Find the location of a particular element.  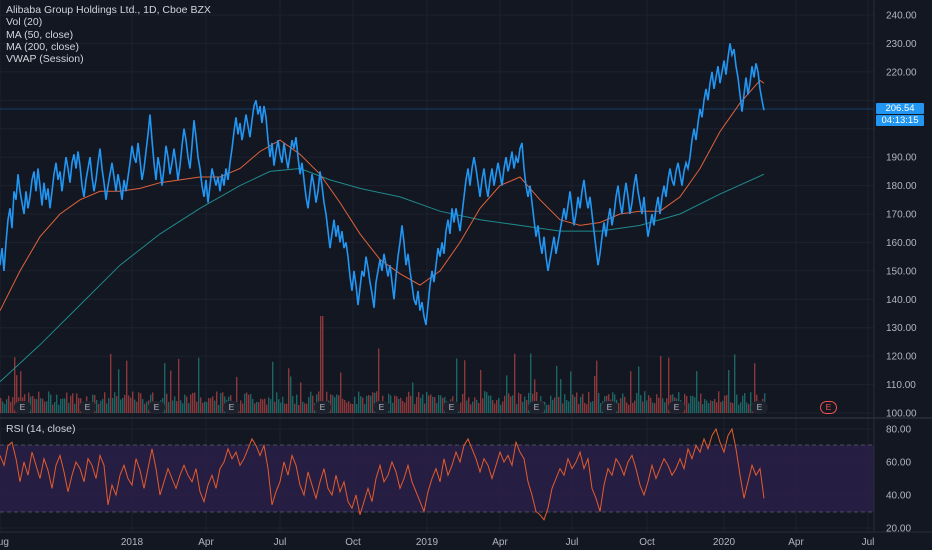

legend-vwap: VWAP (Session) is located at coordinates (45, 59).